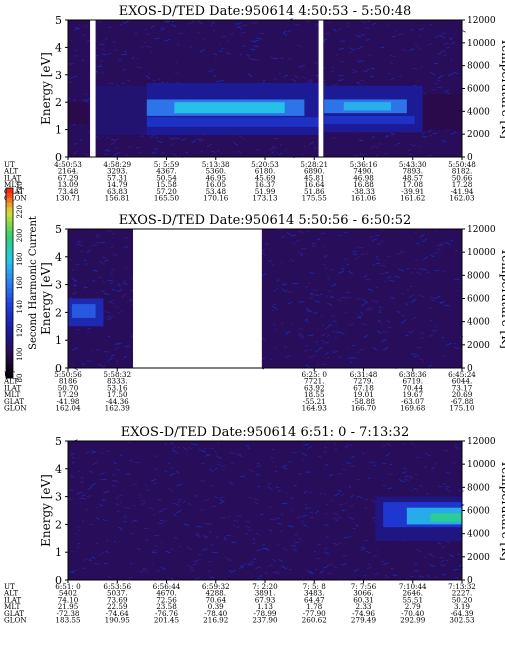 The image size is (505, 649). Describe the element at coordinates (363, 184) in the screenshot. I see `table-cell: 16.88` at that location.